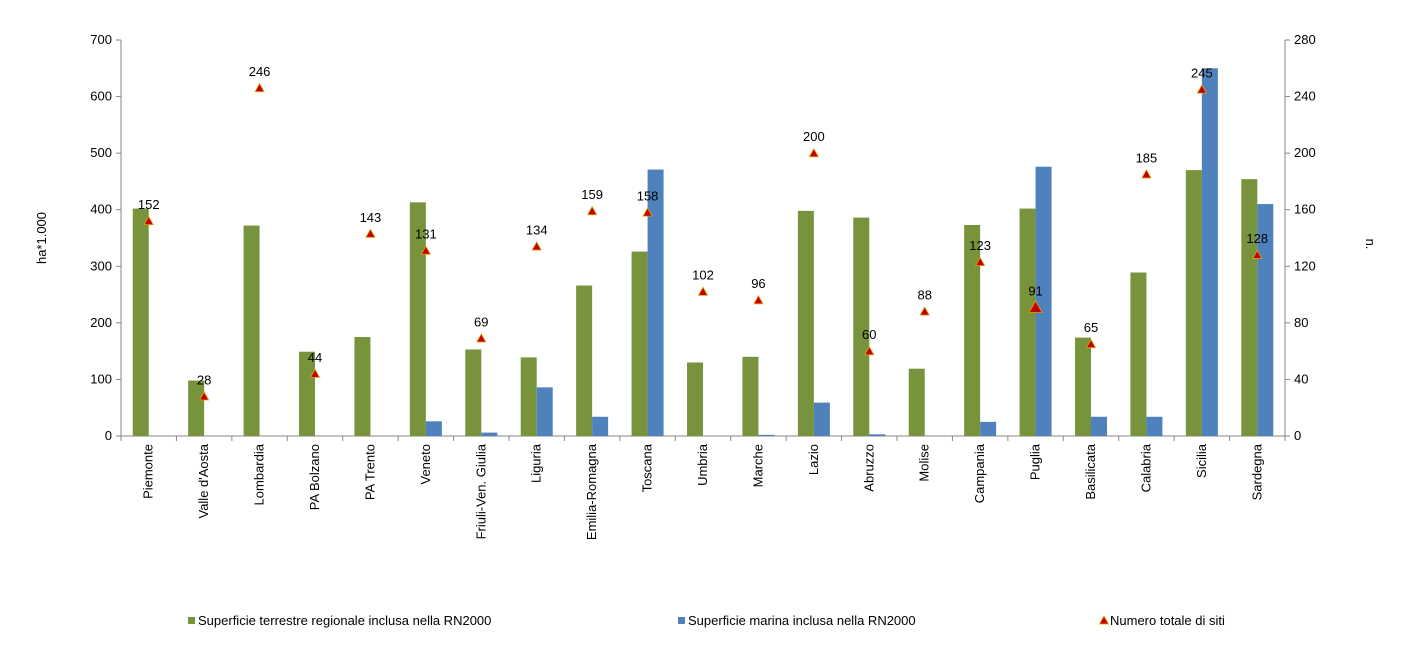 Image resolution: width=1410 pixels, height=666 pixels. What do you see at coordinates (537, 229) in the screenshot?
I see `marker-label-siti: 134` at bounding box center [537, 229].